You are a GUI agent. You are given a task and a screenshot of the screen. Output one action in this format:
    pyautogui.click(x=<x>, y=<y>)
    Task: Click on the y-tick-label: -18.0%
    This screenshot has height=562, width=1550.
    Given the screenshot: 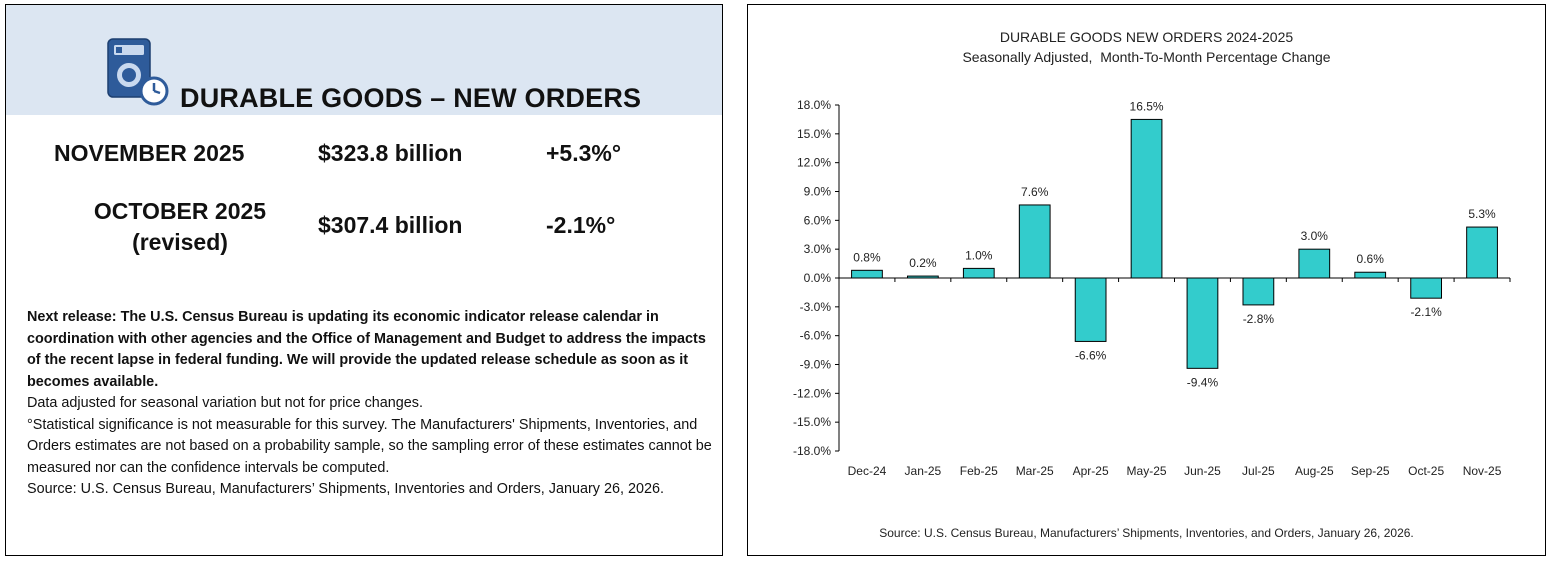 What is the action you would take?
    pyautogui.click(x=812, y=451)
    